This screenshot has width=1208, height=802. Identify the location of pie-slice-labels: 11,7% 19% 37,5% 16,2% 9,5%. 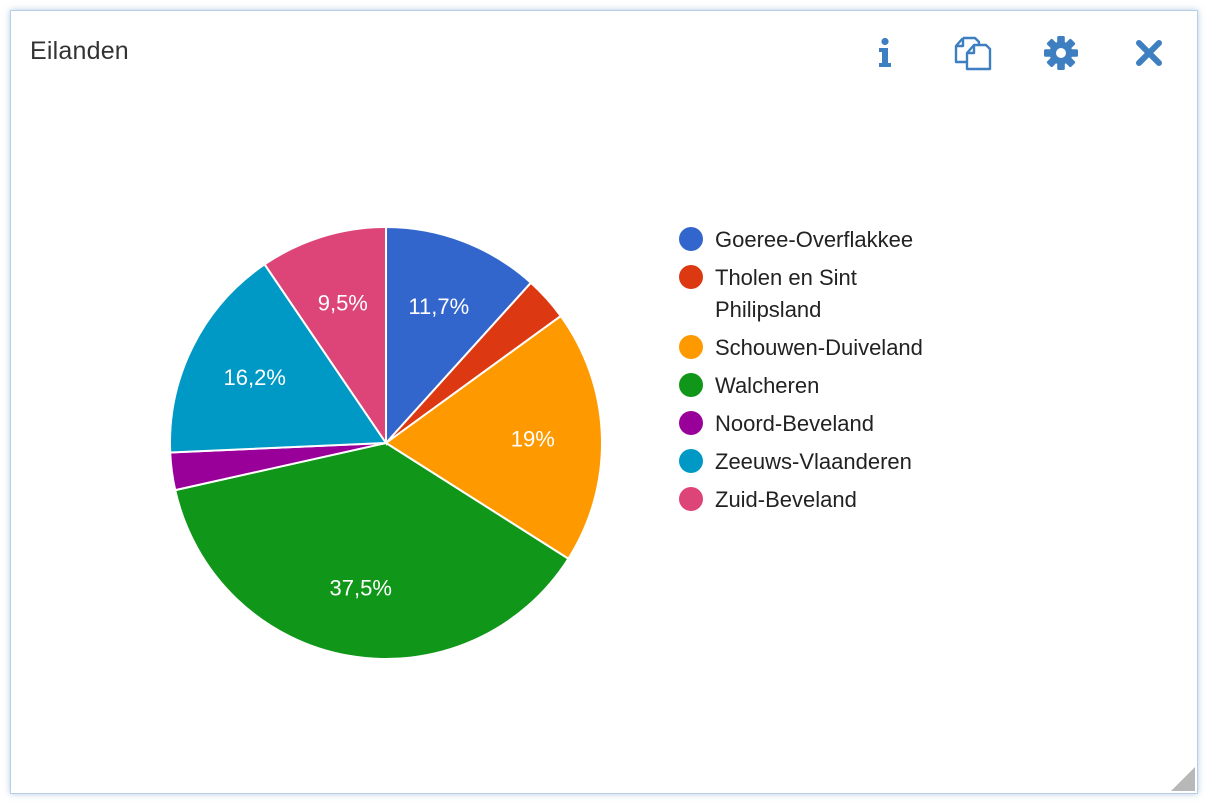
(389, 446).